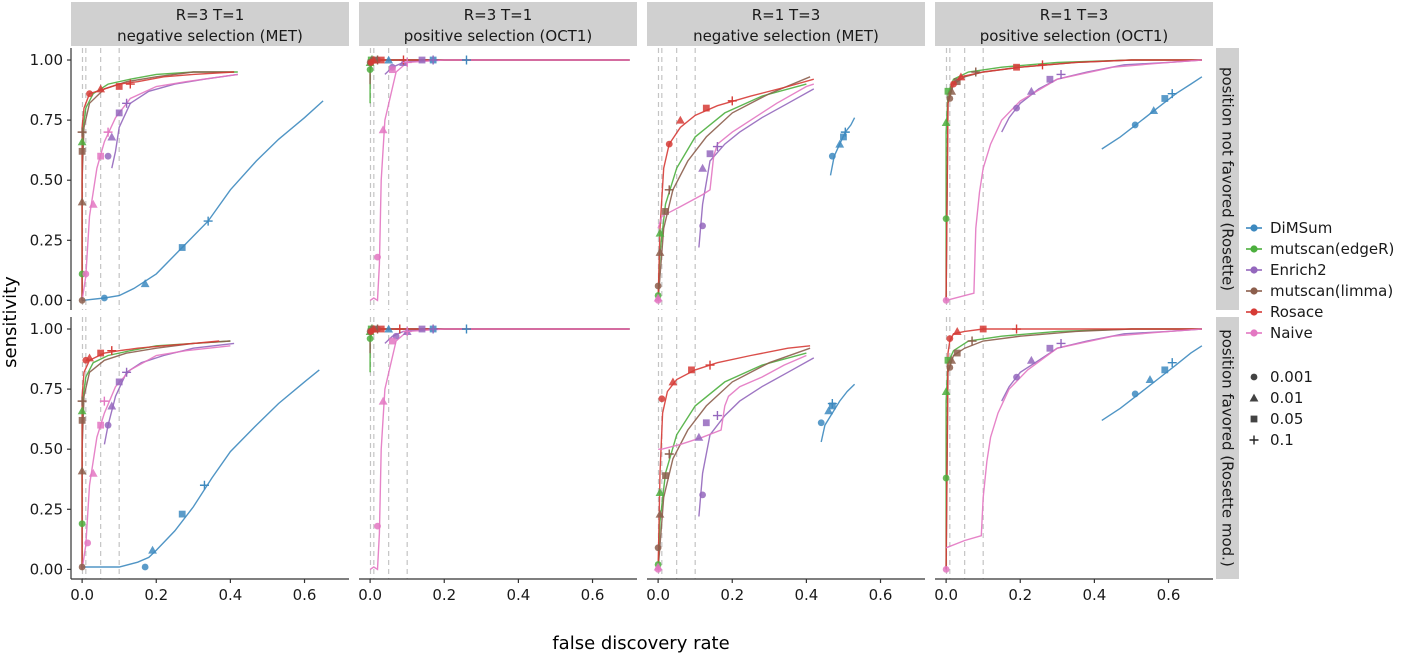 This screenshot has height=654, width=1418. What do you see at coordinates (1286, 270) in the screenshot?
I see `legend-item-enrich2: Enrich2` at bounding box center [1286, 270].